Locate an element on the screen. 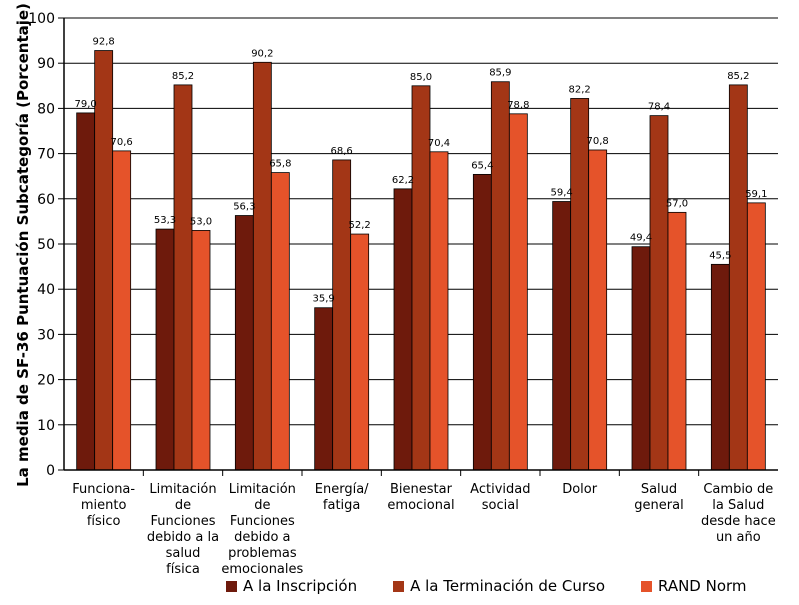 This screenshot has height=605, width=799. x-tick-label: Dolor is located at coordinates (580, 489).